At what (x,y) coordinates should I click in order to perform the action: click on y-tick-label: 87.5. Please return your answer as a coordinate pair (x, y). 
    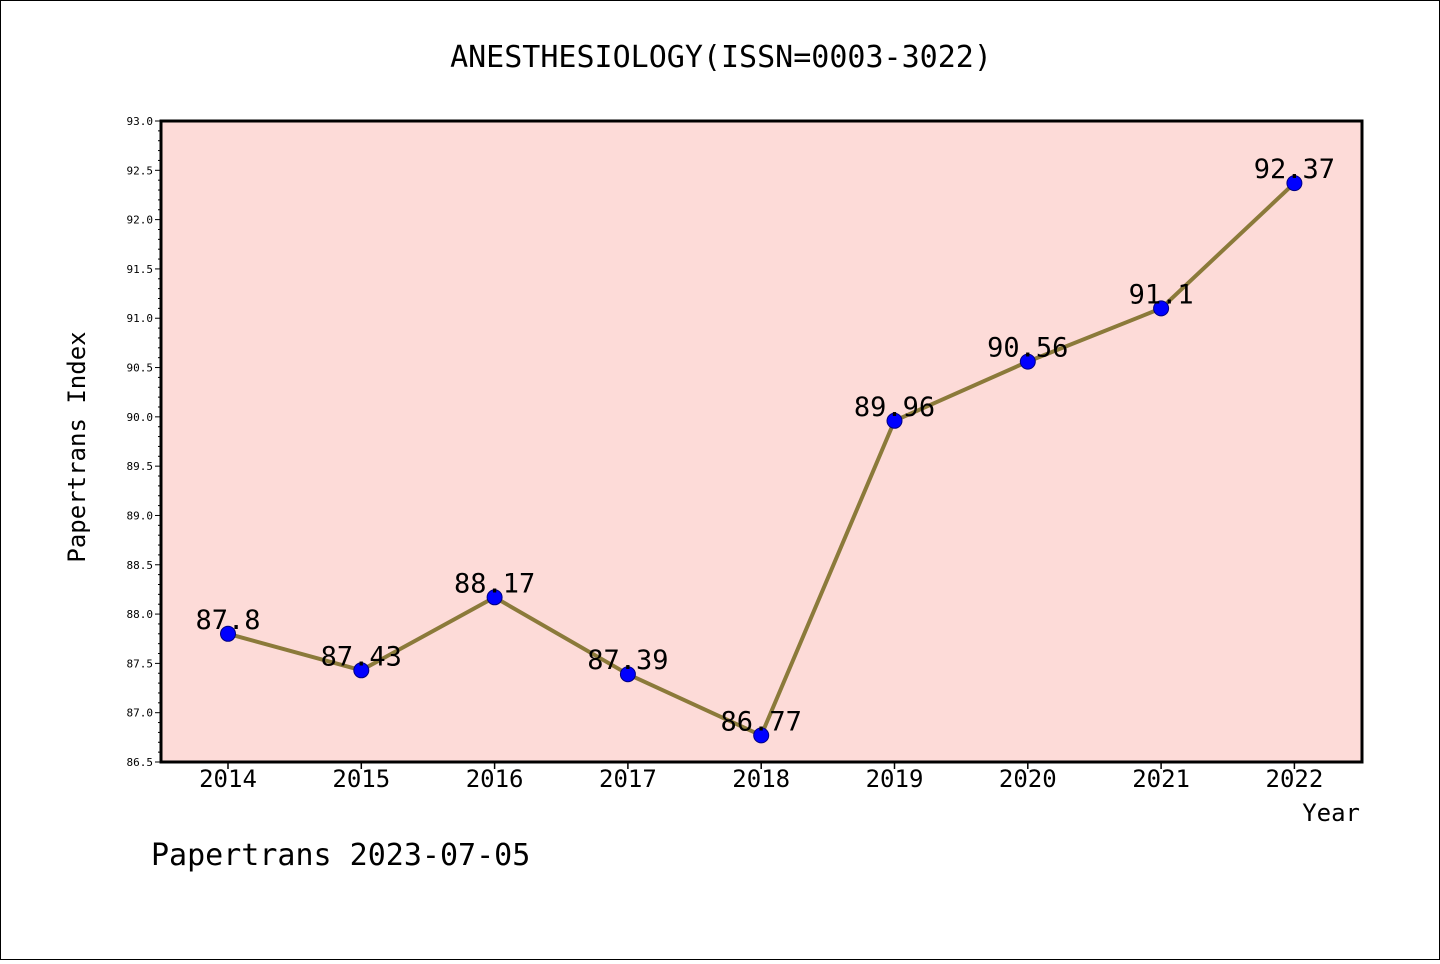
    Looking at the image, I should click on (140, 663).